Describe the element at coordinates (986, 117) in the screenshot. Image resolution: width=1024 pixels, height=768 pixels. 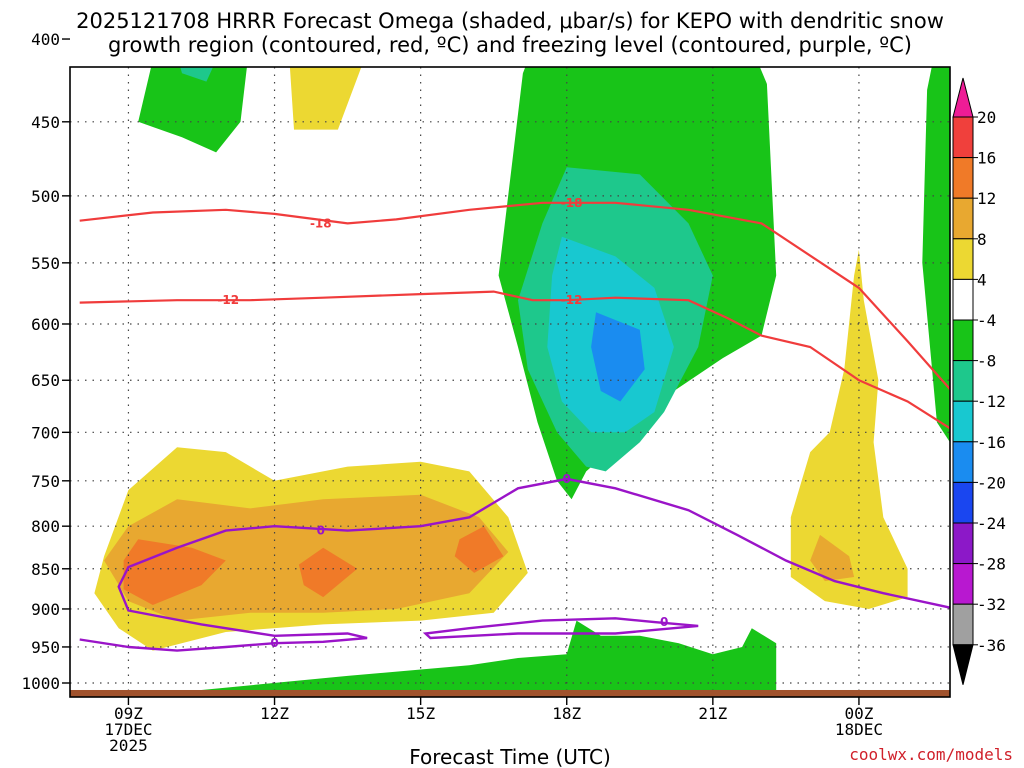
I see `colorbar-label: 20` at that location.